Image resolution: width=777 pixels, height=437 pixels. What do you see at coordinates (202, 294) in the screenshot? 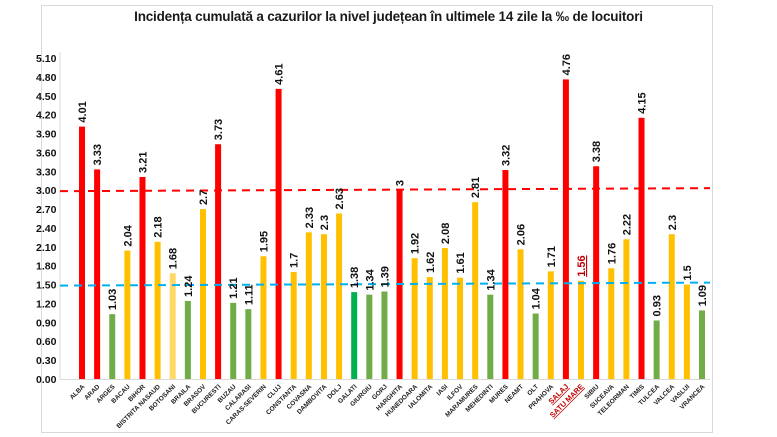
I see `bar-brasov` at bounding box center [202, 294].